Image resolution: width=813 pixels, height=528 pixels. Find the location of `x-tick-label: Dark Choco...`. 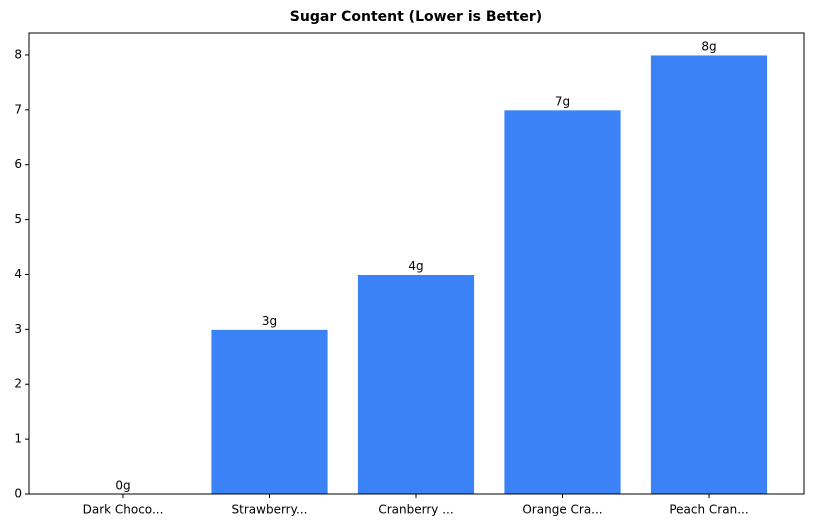

x-tick-label: Dark Choco... is located at coordinates (123, 510).